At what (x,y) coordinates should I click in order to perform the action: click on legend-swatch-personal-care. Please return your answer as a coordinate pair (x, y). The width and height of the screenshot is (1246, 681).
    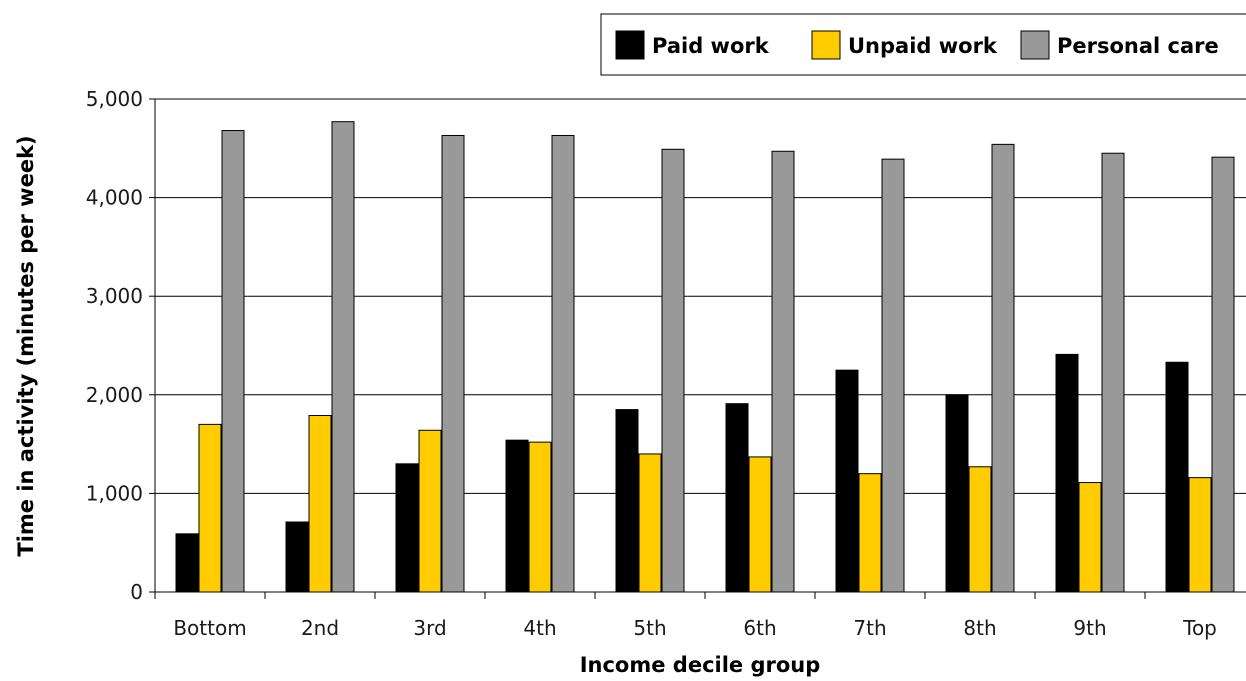
    Looking at the image, I should click on (1035, 45).